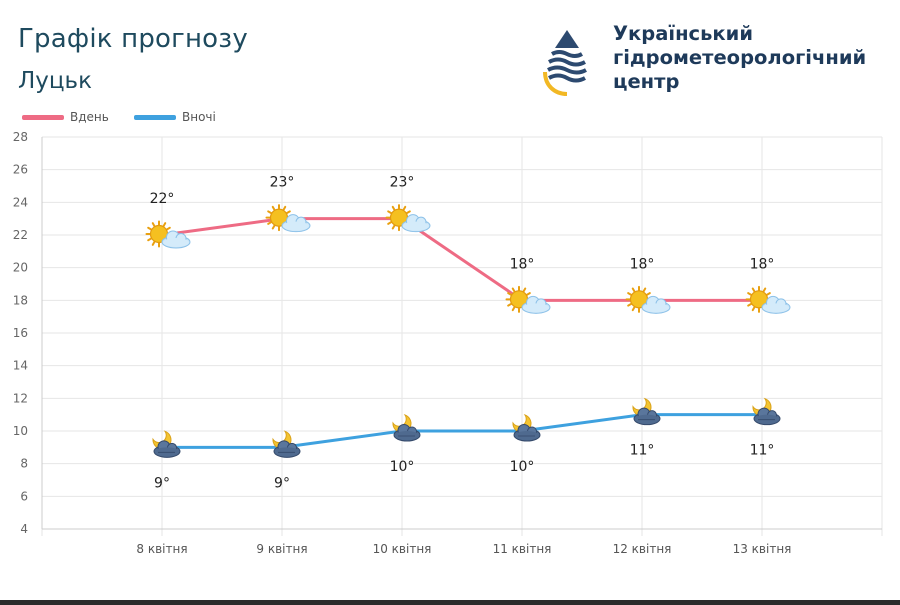 This screenshot has width=900, height=605. What do you see at coordinates (155, 117) in the screenshot?
I see `legend-swatch-night` at bounding box center [155, 117].